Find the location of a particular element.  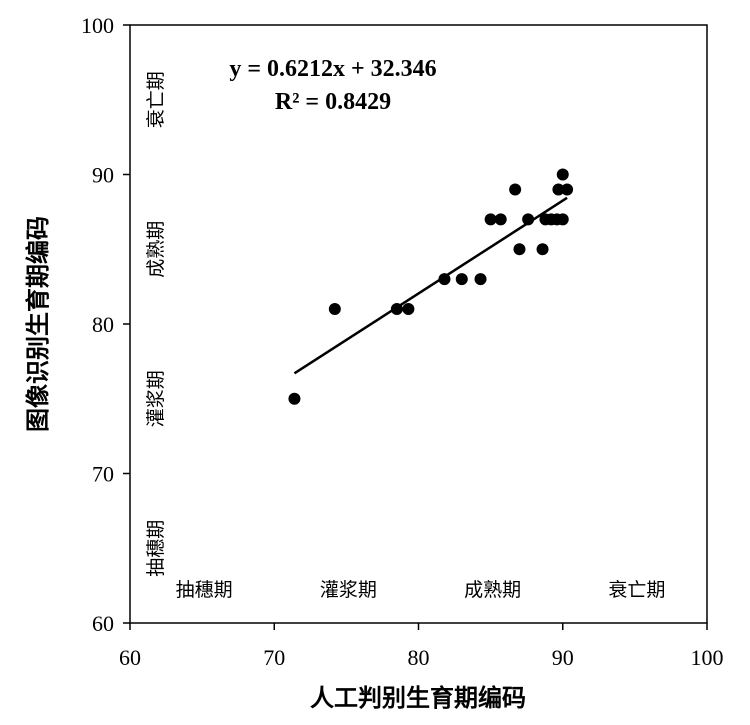

y-tick-label: 60 is located at coordinates (103, 623).